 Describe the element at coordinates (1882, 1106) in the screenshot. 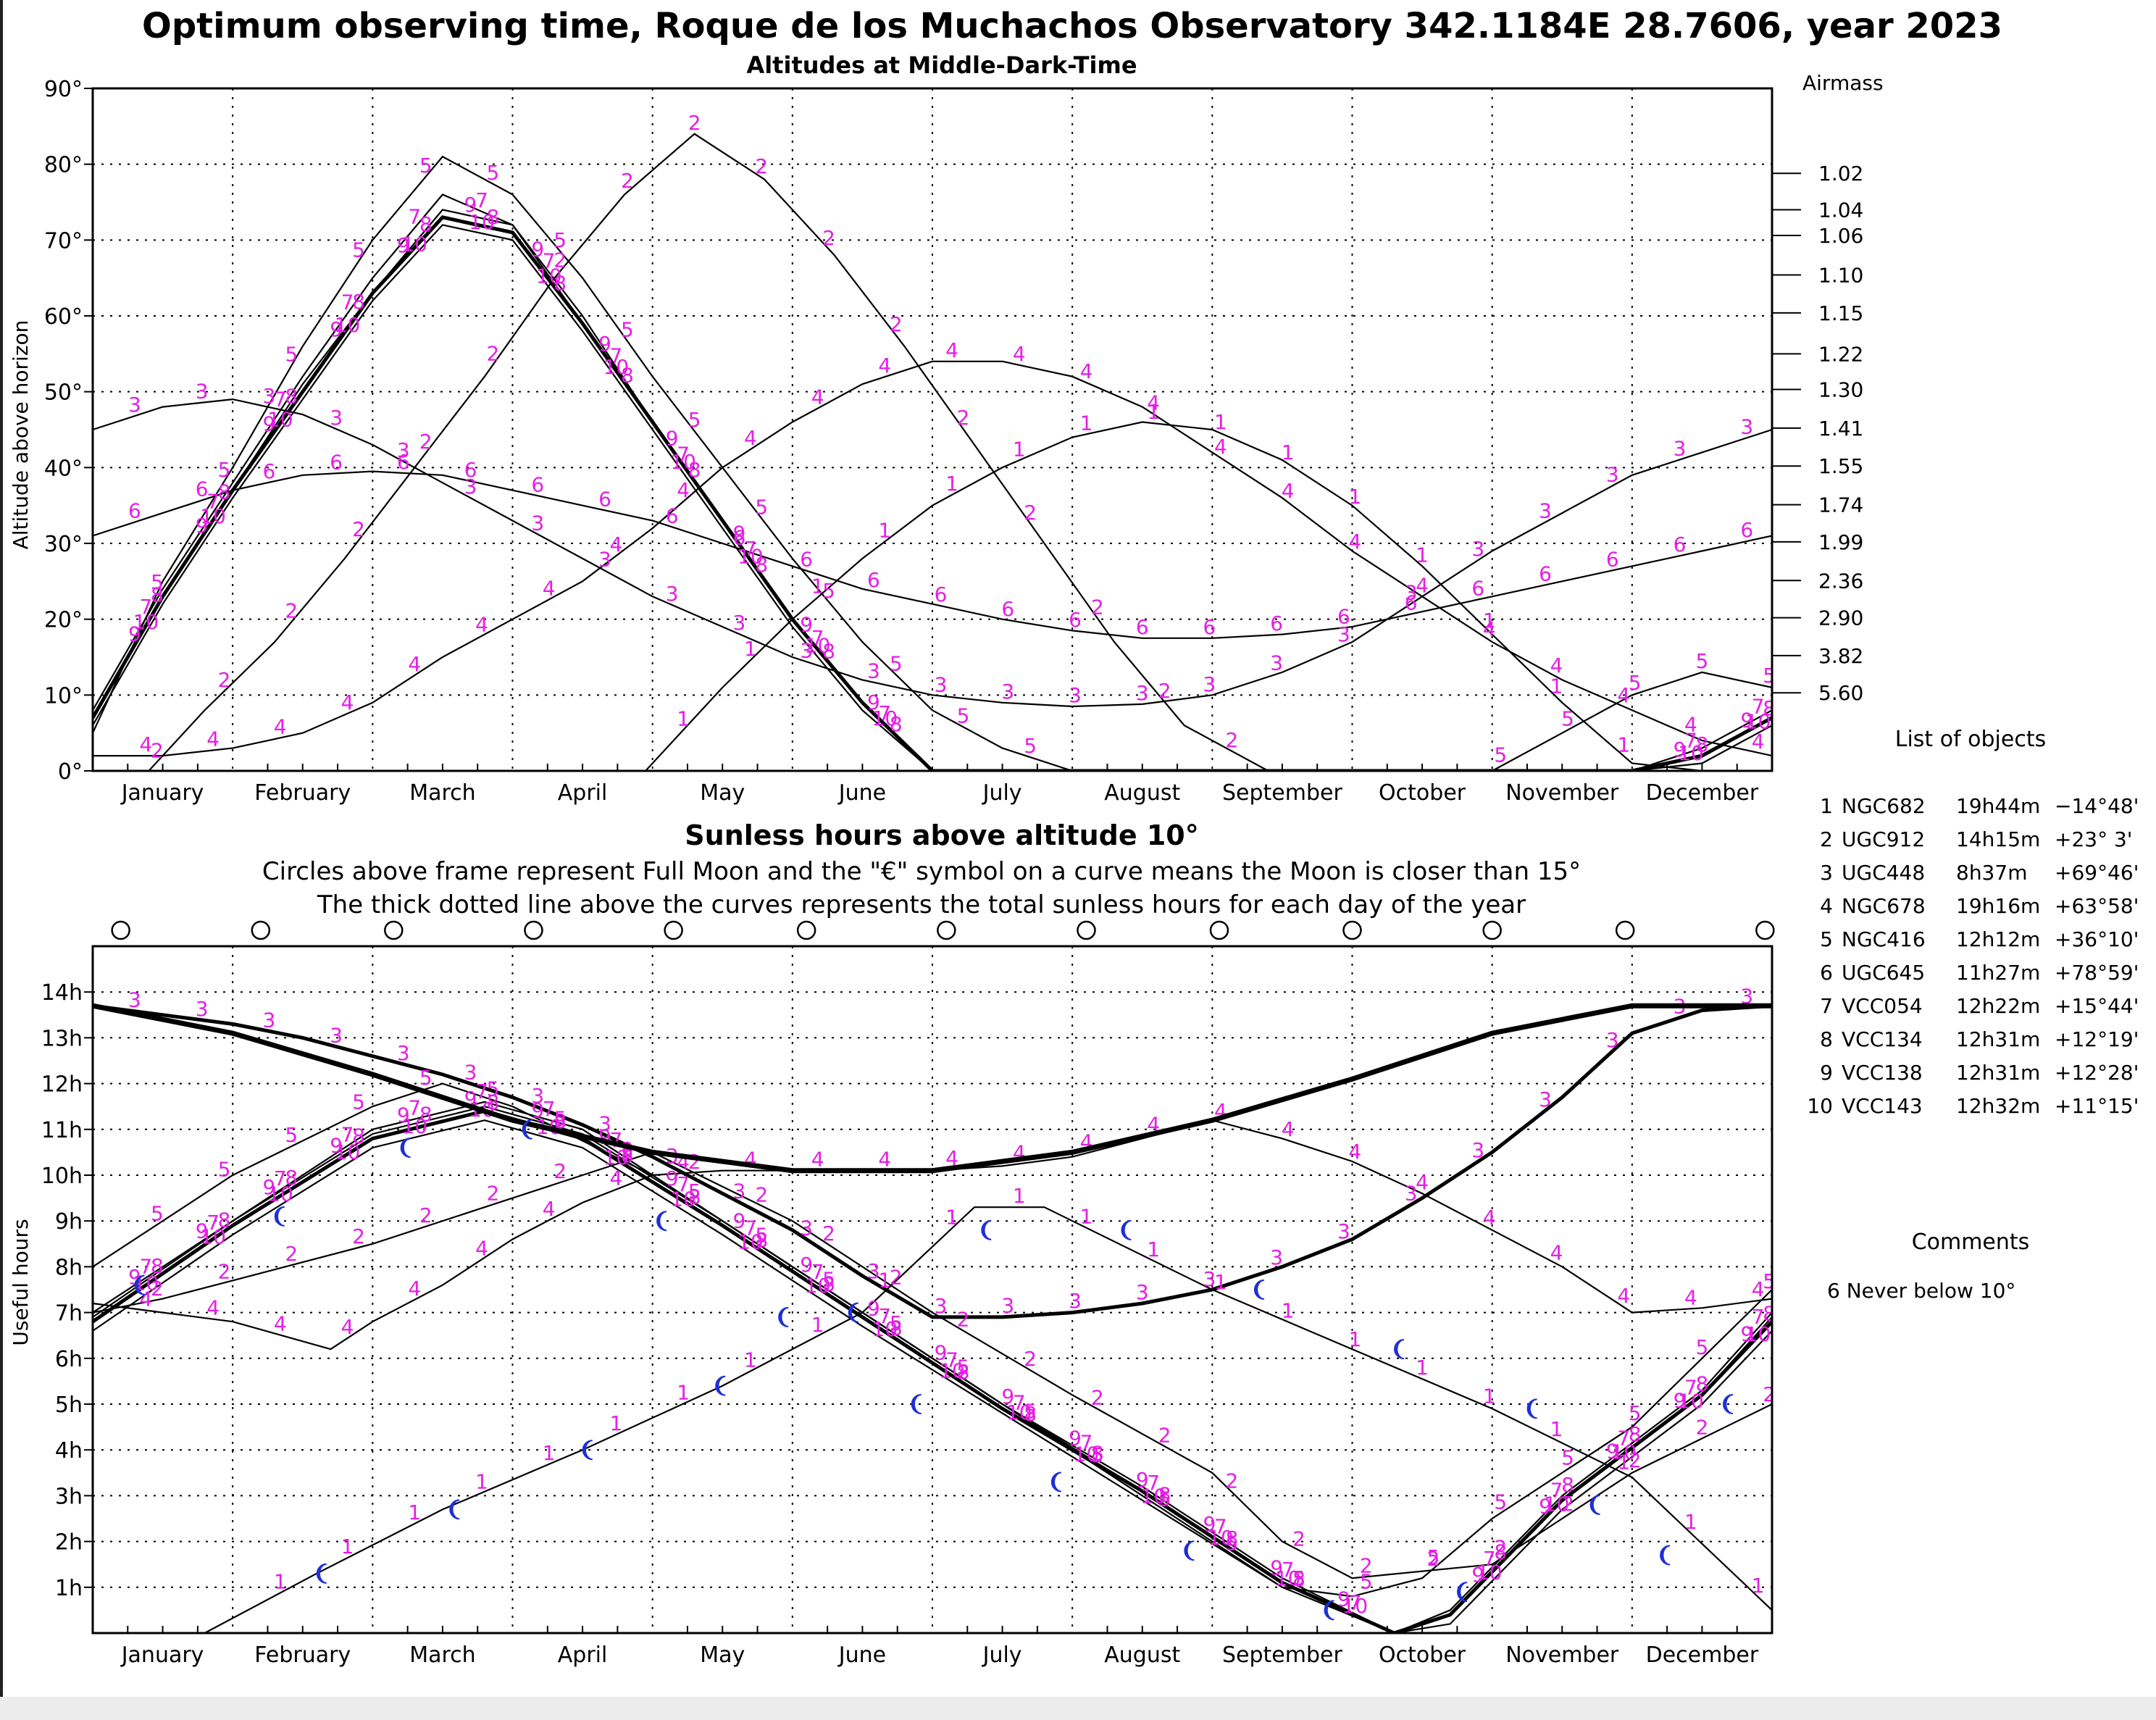

I see `object-name: VCC143` at that location.